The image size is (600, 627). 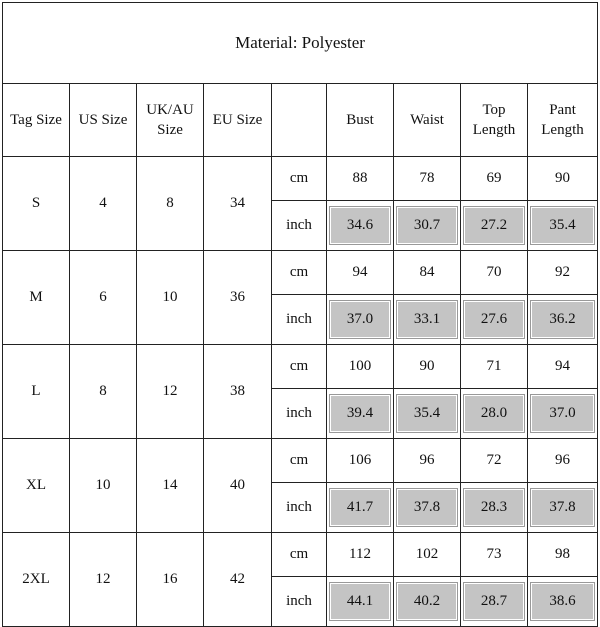 I want to click on pant-length-cm-cell: 98, so click(x=562, y=554).